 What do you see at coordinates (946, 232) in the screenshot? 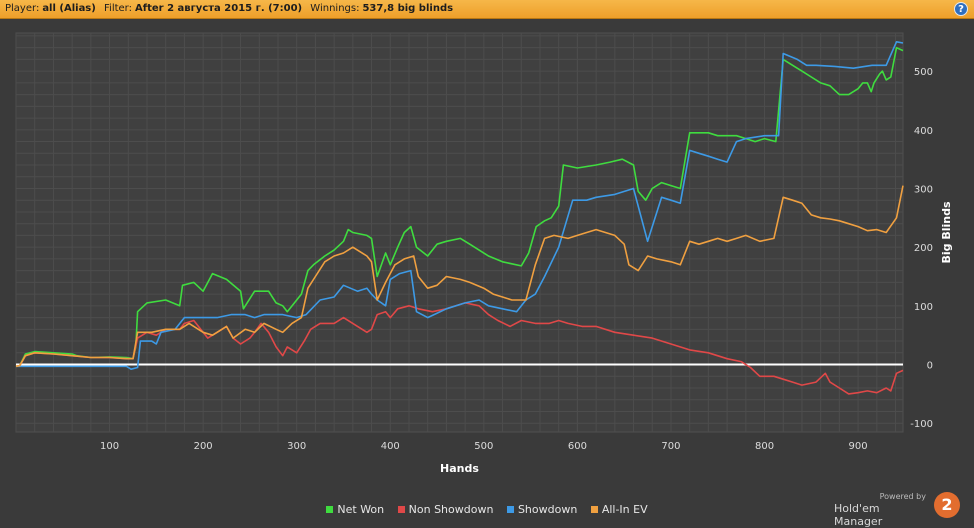
I see `y-axis-label: Big Blinds` at bounding box center [946, 232].